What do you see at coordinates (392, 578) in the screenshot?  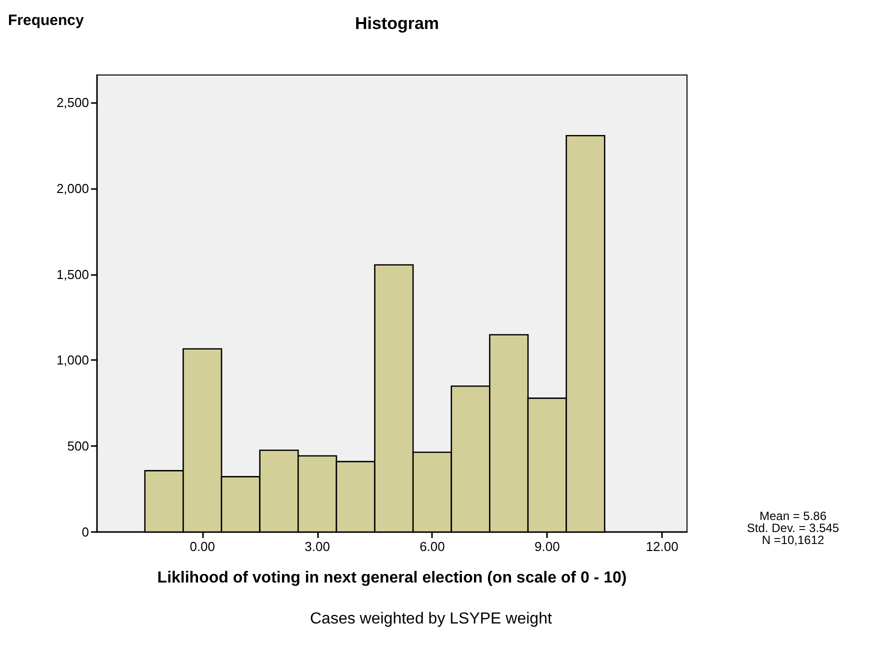 I see `x-axis-title: Liklihood of voting in next general election (on scale of 0 - 10)` at bounding box center [392, 578].